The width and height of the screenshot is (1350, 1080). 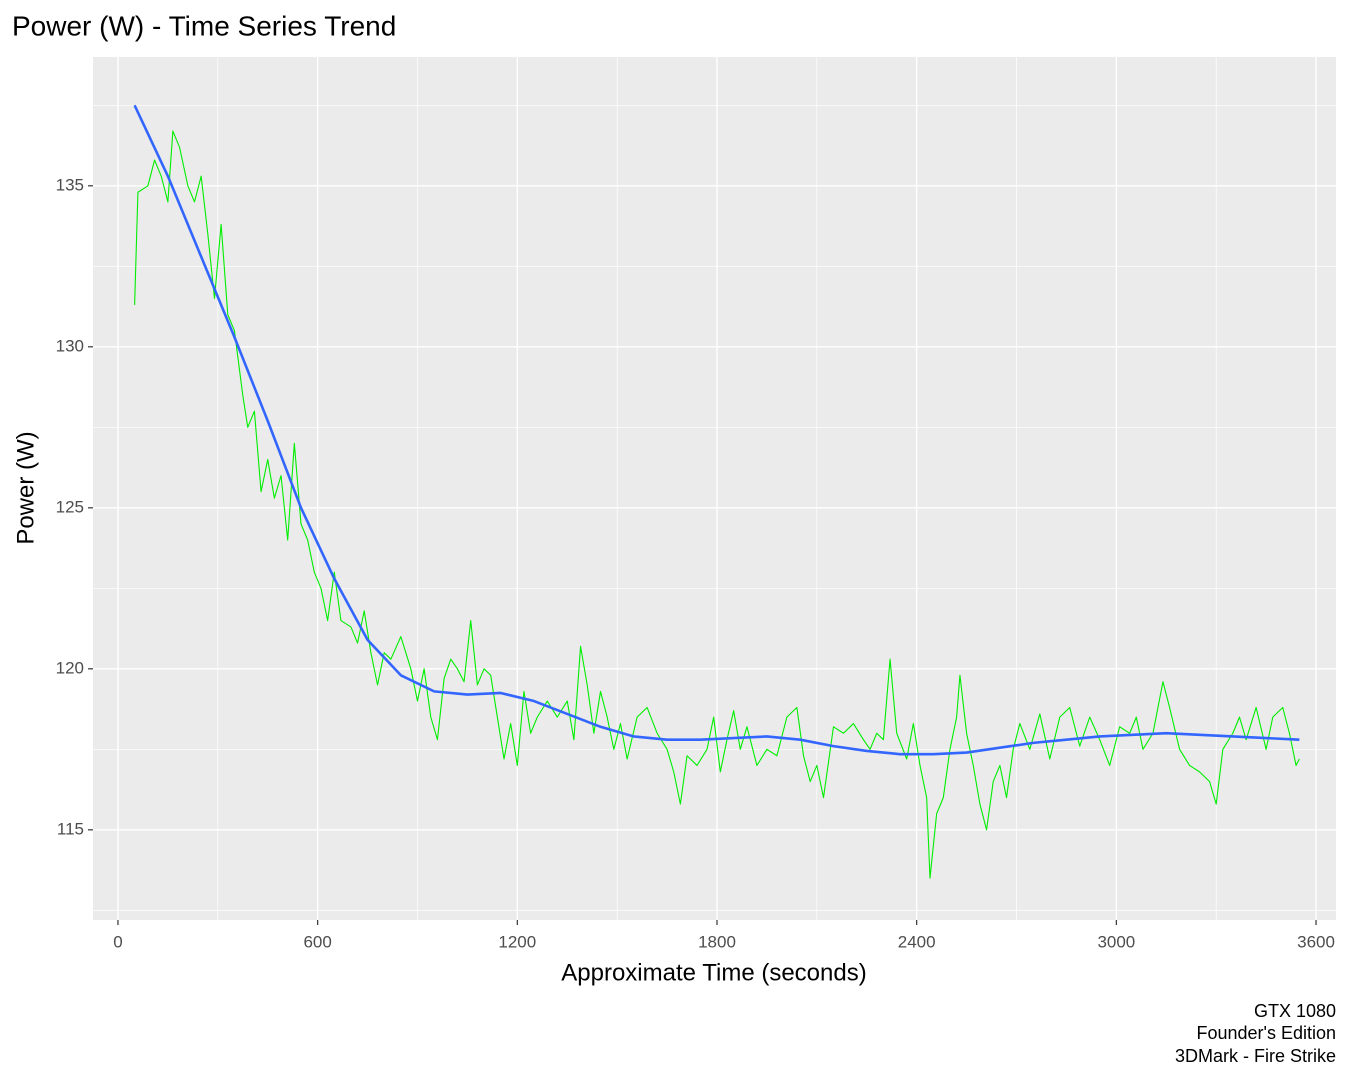 What do you see at coordinates (917, 941) in the screenshot?
I see `x-tick-label: 2400` at bounding box center [917, 941].